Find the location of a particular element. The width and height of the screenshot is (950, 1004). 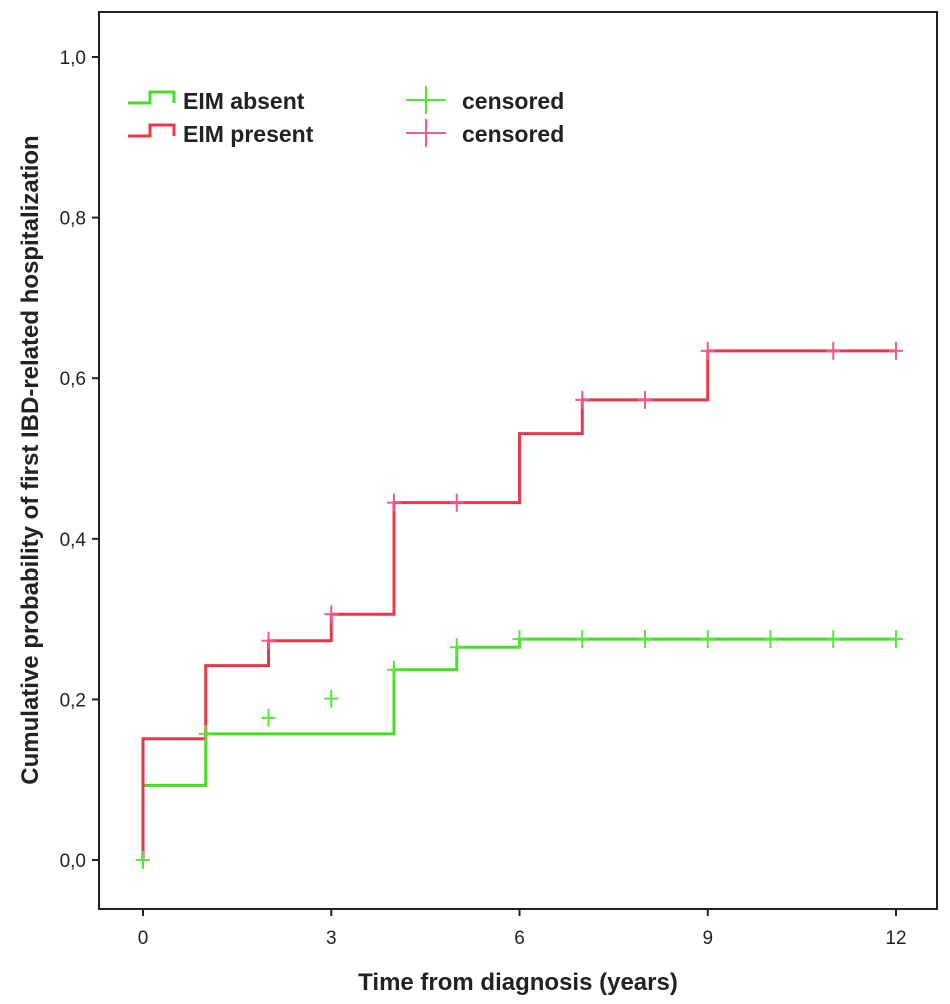

y-tick-label: 0,8 is located at coordinates (73, 219).